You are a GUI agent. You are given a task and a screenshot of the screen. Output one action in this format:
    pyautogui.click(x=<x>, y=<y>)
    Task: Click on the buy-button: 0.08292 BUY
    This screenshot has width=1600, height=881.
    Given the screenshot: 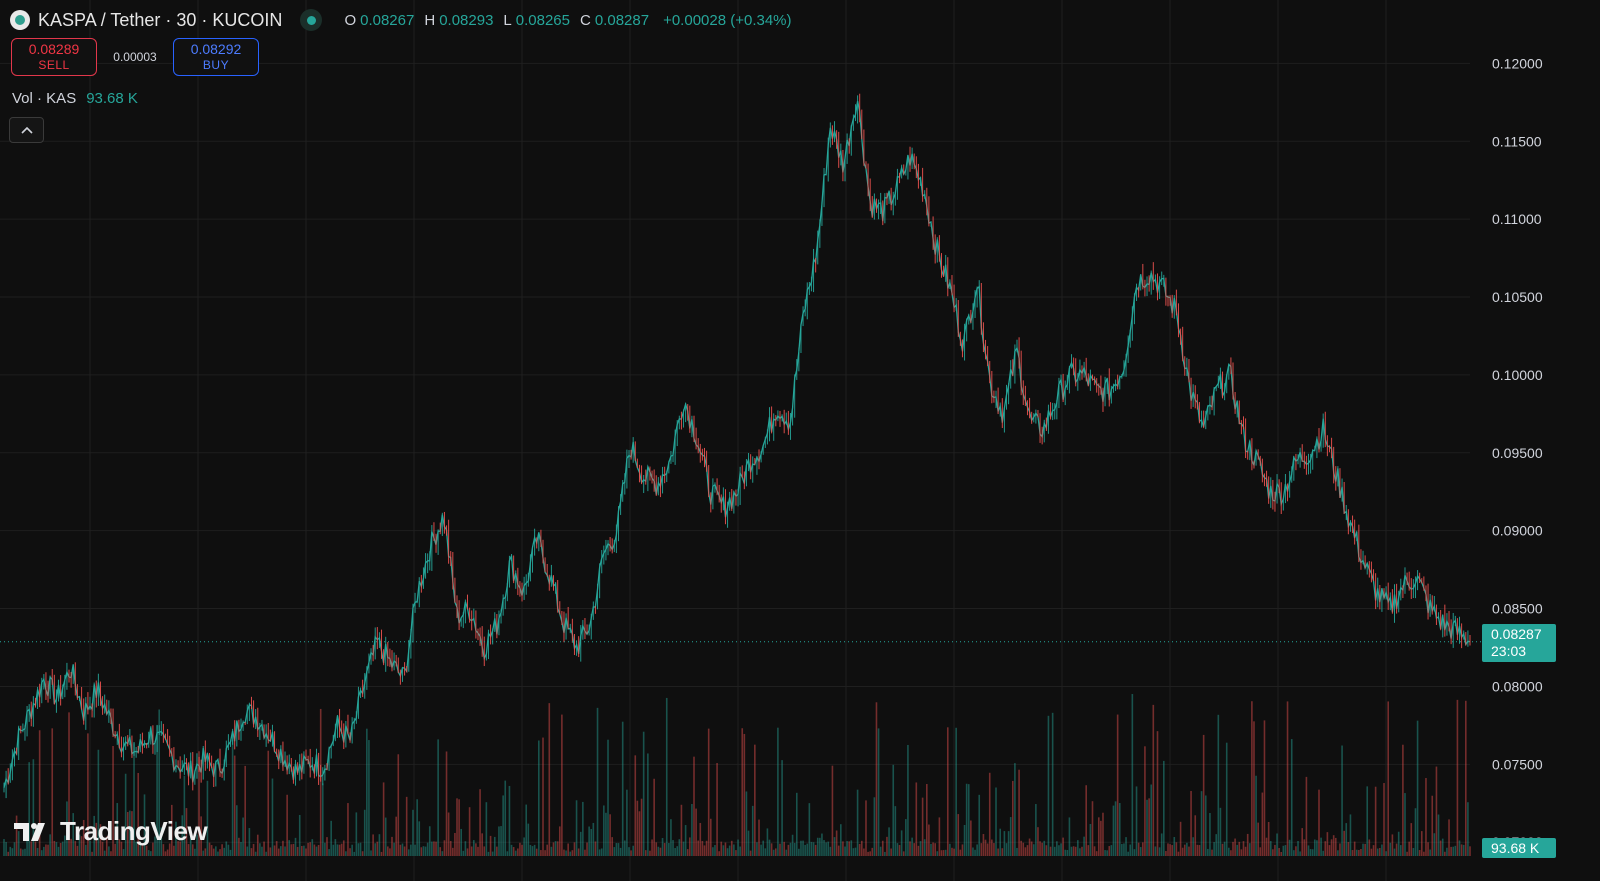 What is the action you would take?
    pyautogui.click(x=216, y=57)
    